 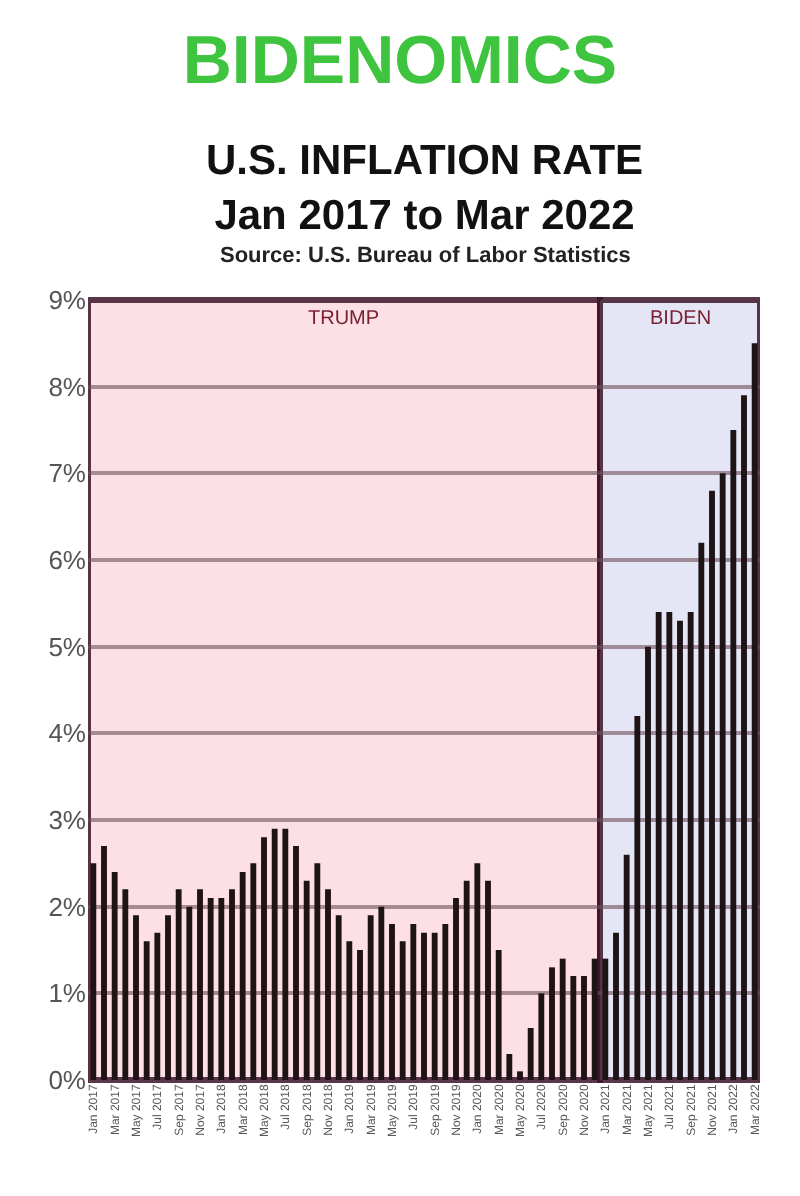 What do you see at coordinates (344, 319) in the screenshot?
I see `band-label: TRUMP` at bounding box center [344, 319].